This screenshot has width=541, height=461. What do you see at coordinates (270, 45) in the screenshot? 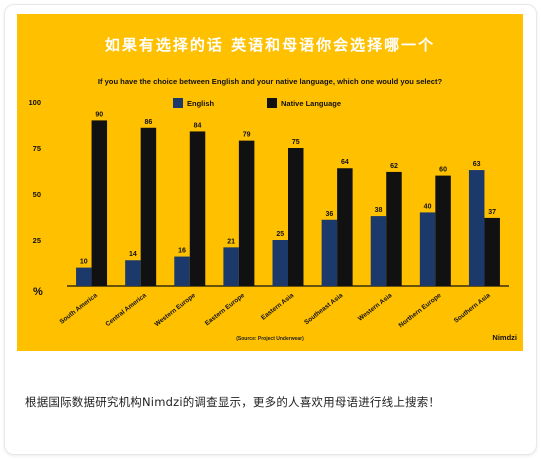
I see `chart-title: 如果有选择的话 英语和母语你会选择哪一个` at bounding box center [270, 45].